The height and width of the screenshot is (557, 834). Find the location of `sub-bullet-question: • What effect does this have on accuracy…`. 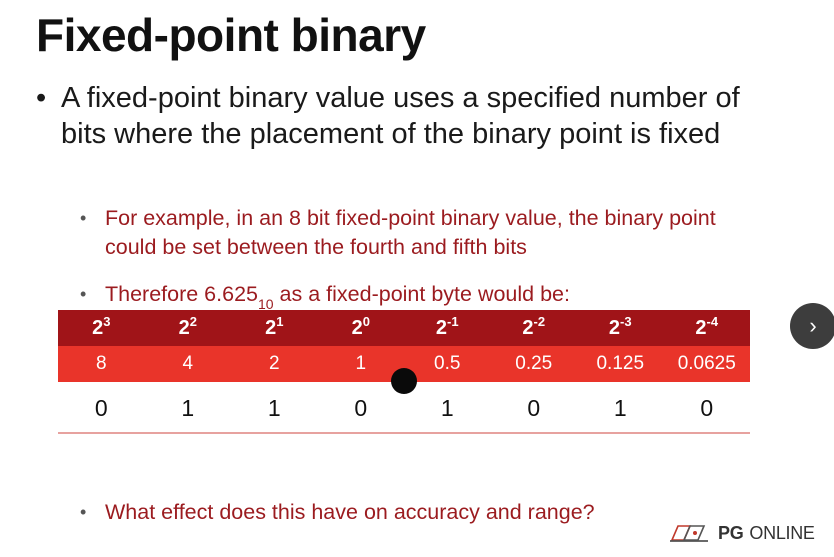

sub-bullet-question: • What effect does this have on accuracy… is located at coordinates (390, 512).